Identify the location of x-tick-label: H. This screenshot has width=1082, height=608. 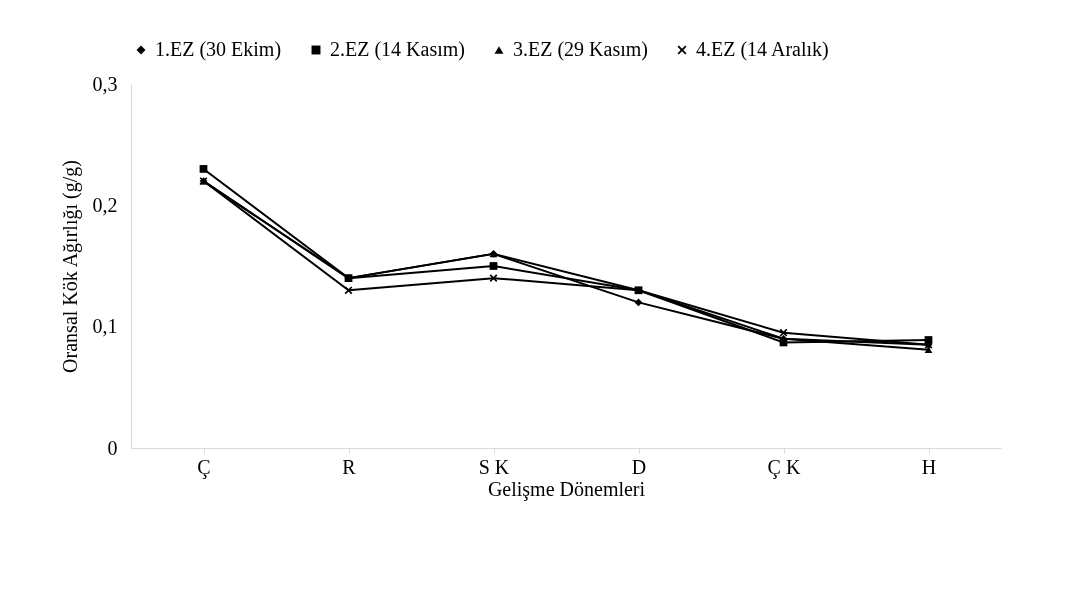
(929, 466).